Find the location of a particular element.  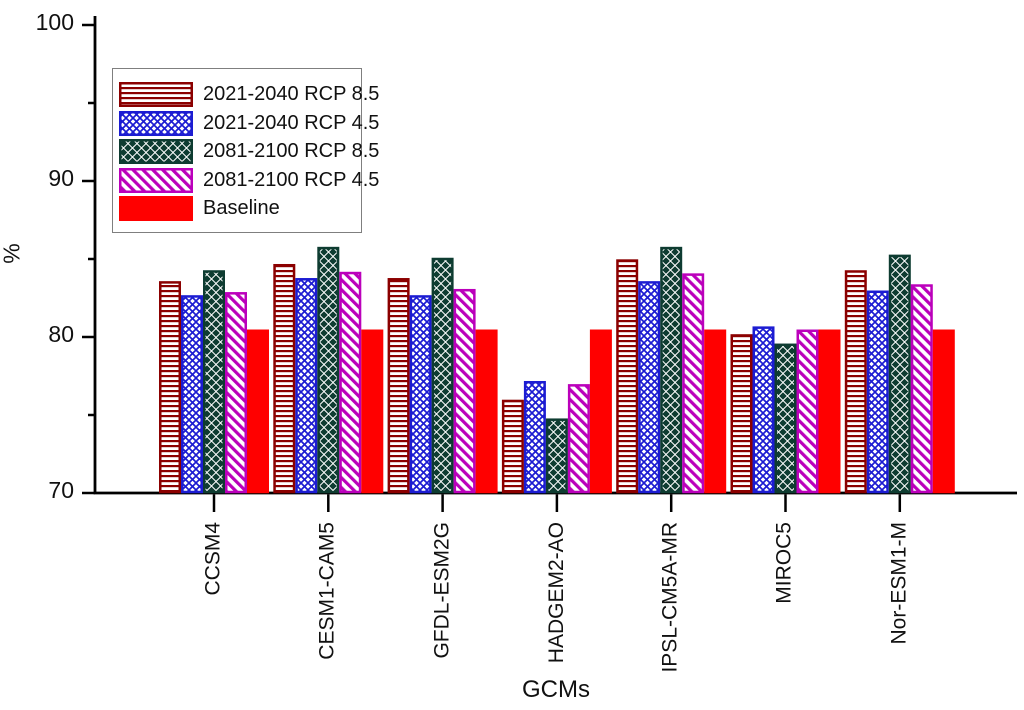

legend-entry-2081-2100-rcp45: 2081-2100 RCP 4.5 is located at coordinates (249, 180).